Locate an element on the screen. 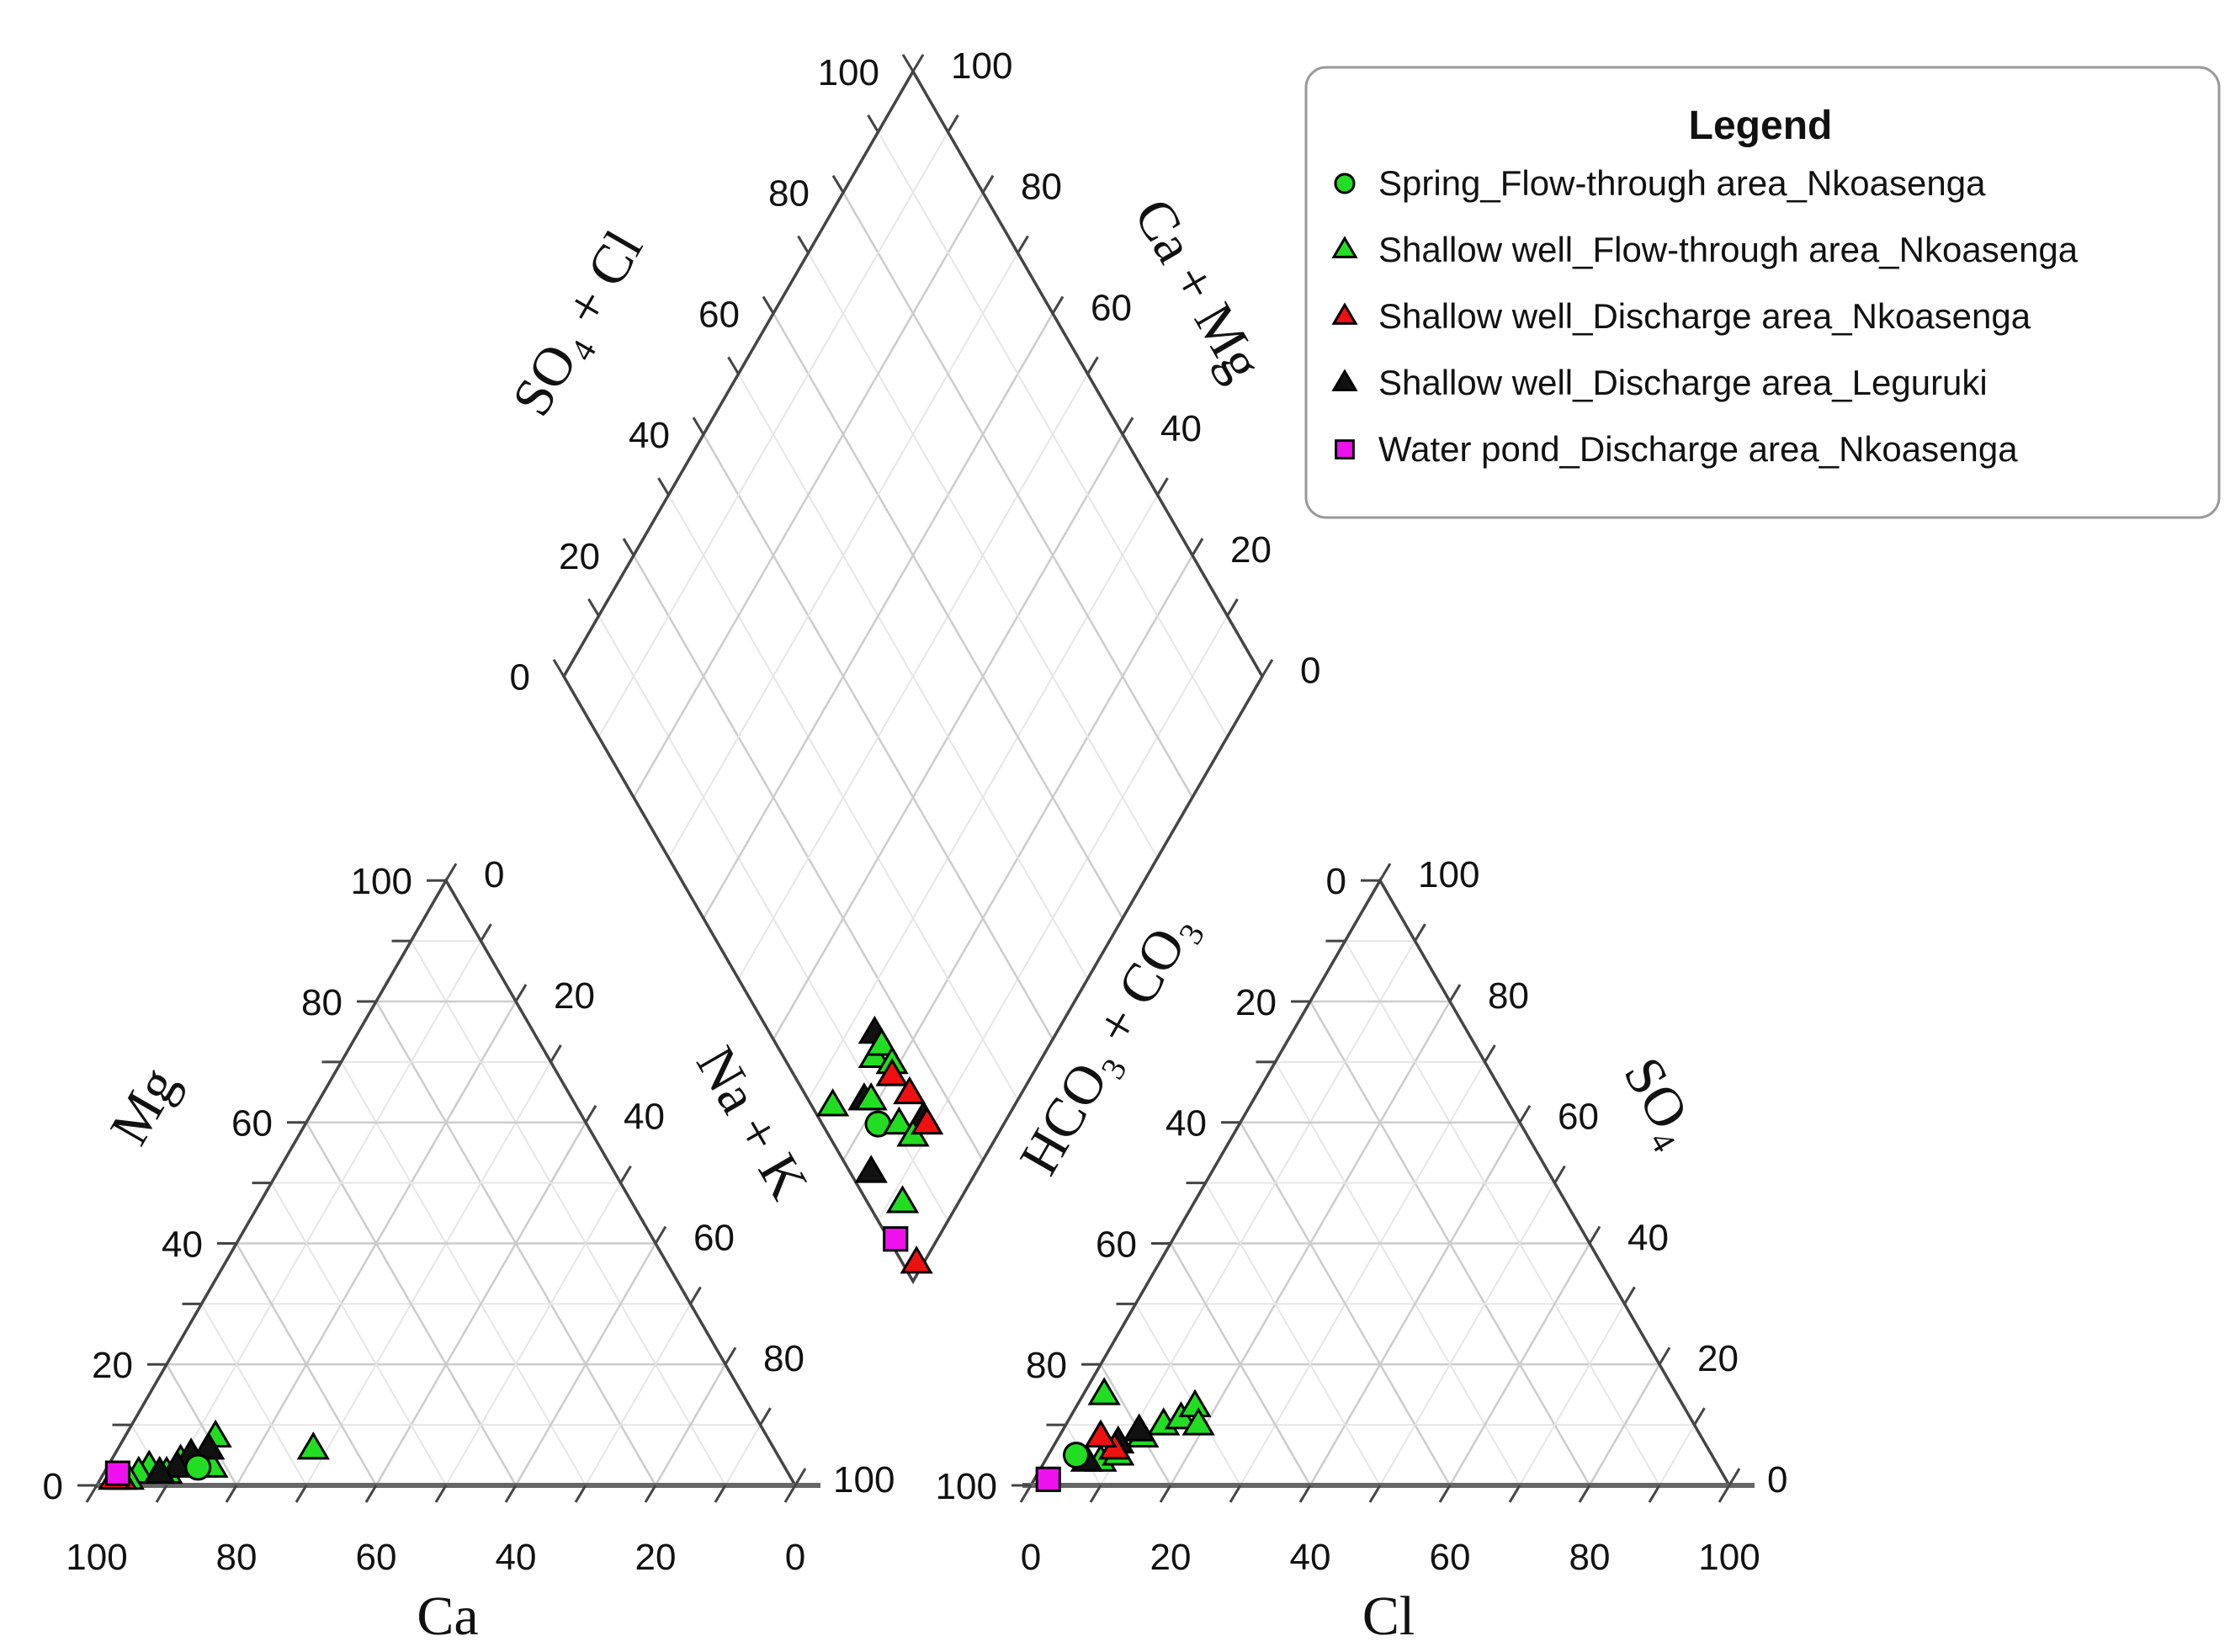 This screenshot has width=2230, height=1652. legend-marker is located at coordinates (1345, 183).